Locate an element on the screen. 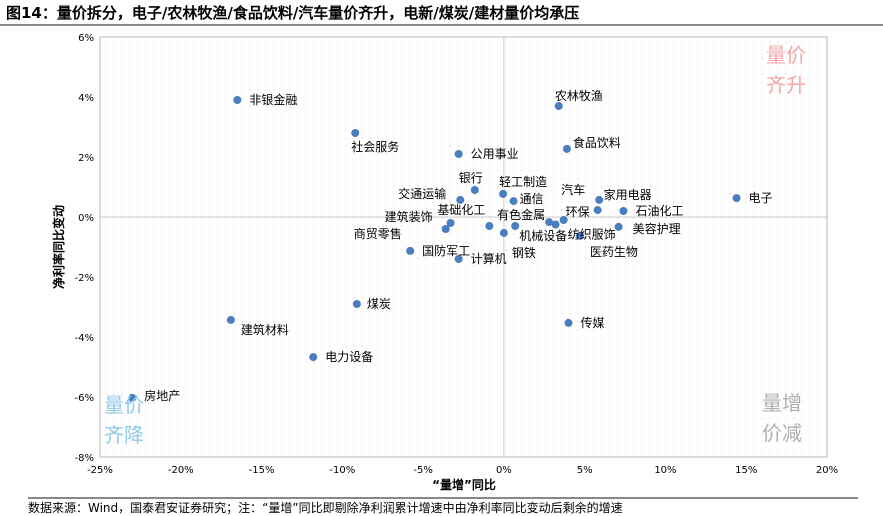 This screenshot has height=516, width=883. y-tick-label: 4% is located at coordinates (86, 98).